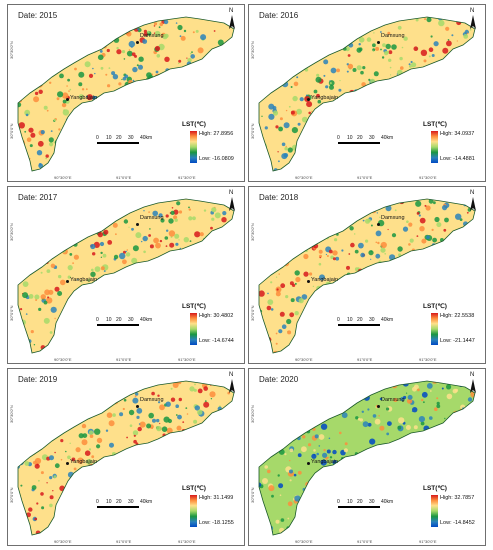  I want to click on legend-high: High: 22.5538, so click(457, 316).